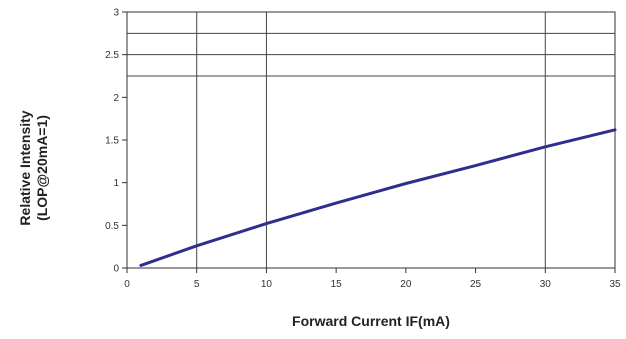 Image resolution: width=626 pixels, height=339 pixels. Describe the element at coordinates (116, 183) in the screenshot. I see `y-tick-label: 1` at that location.